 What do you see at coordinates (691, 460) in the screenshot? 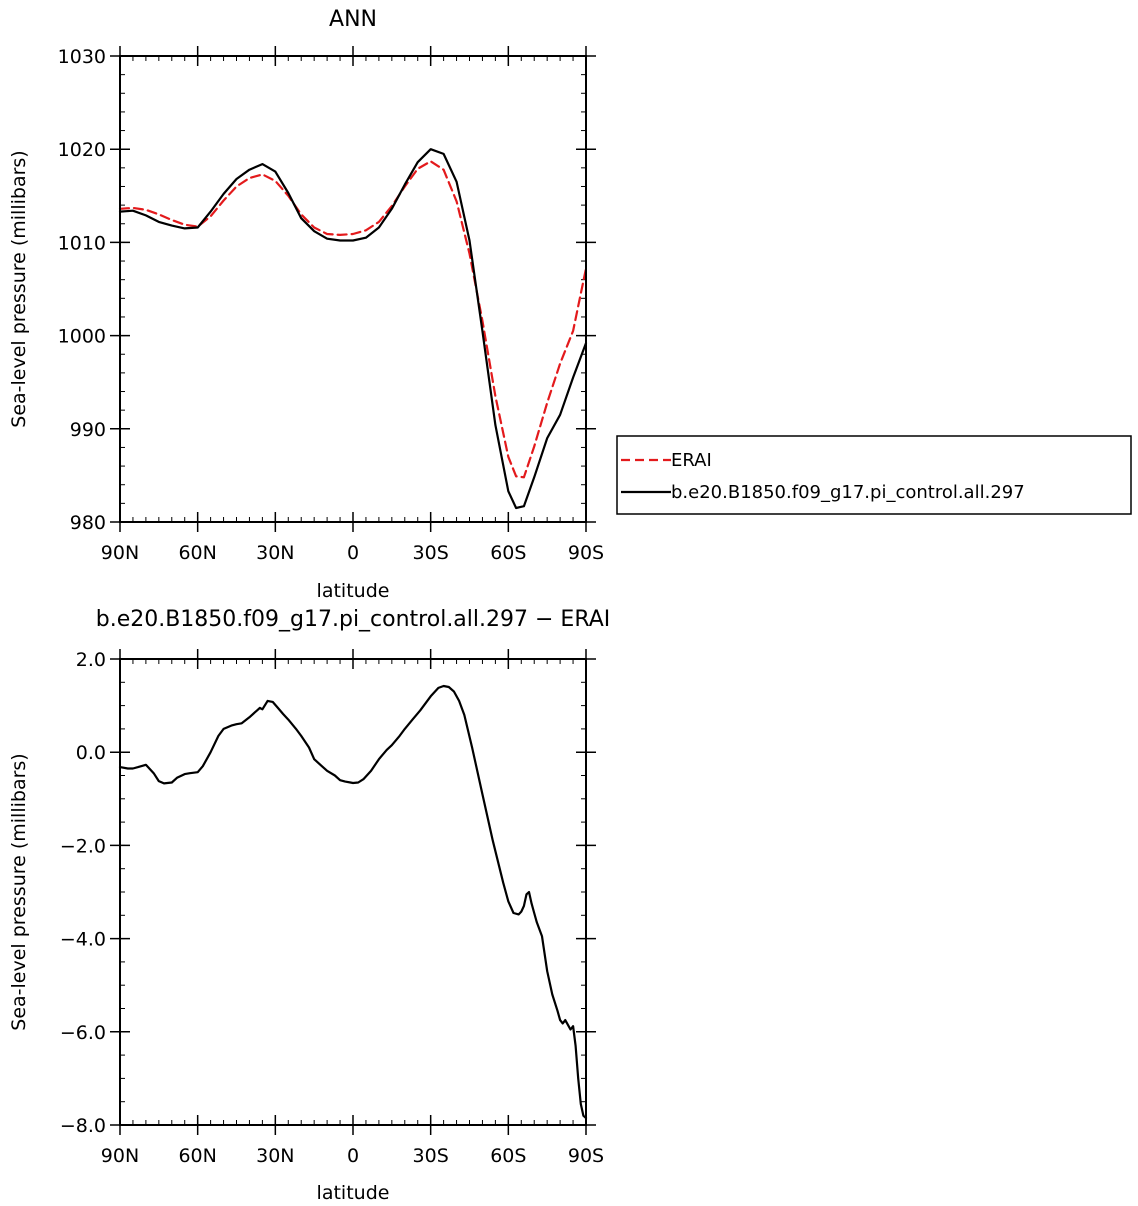
I see `legend-label-erai: ERAI` at bounding box center [691, 460].